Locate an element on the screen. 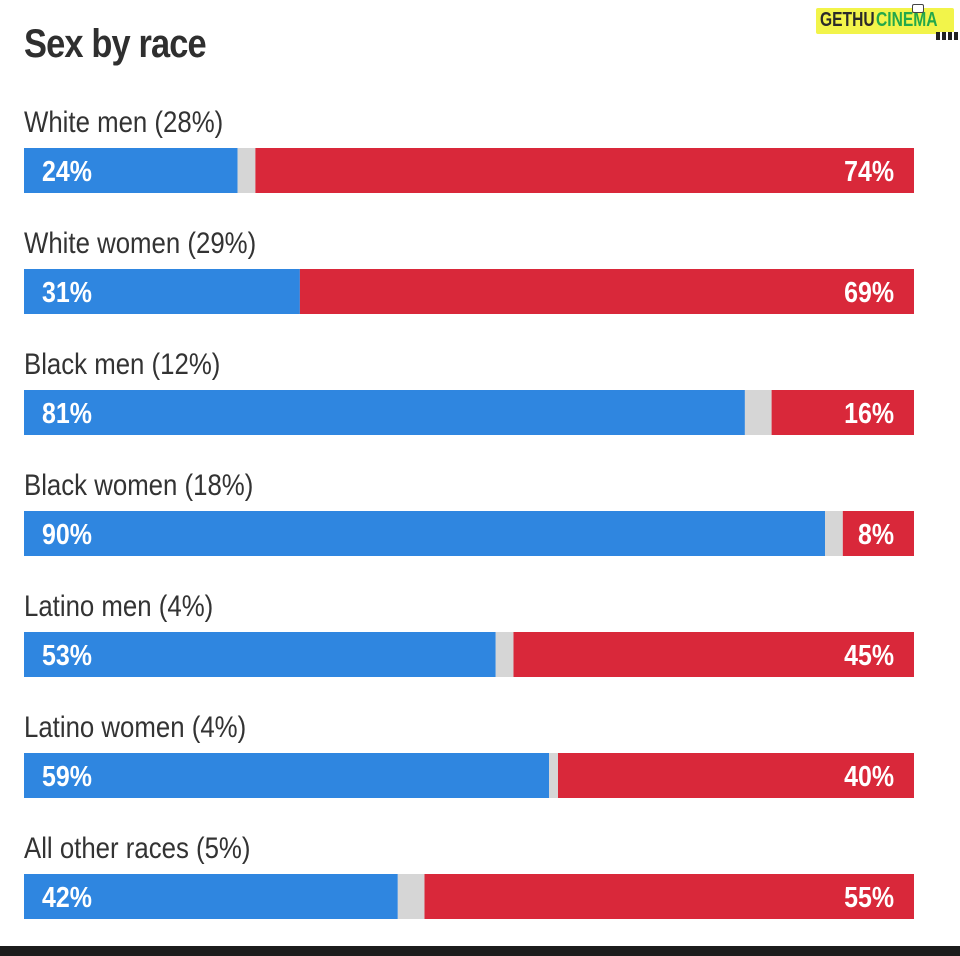 The image size is (960, 956). row-label: Black women (18%) is located at coordinates (138, 484).